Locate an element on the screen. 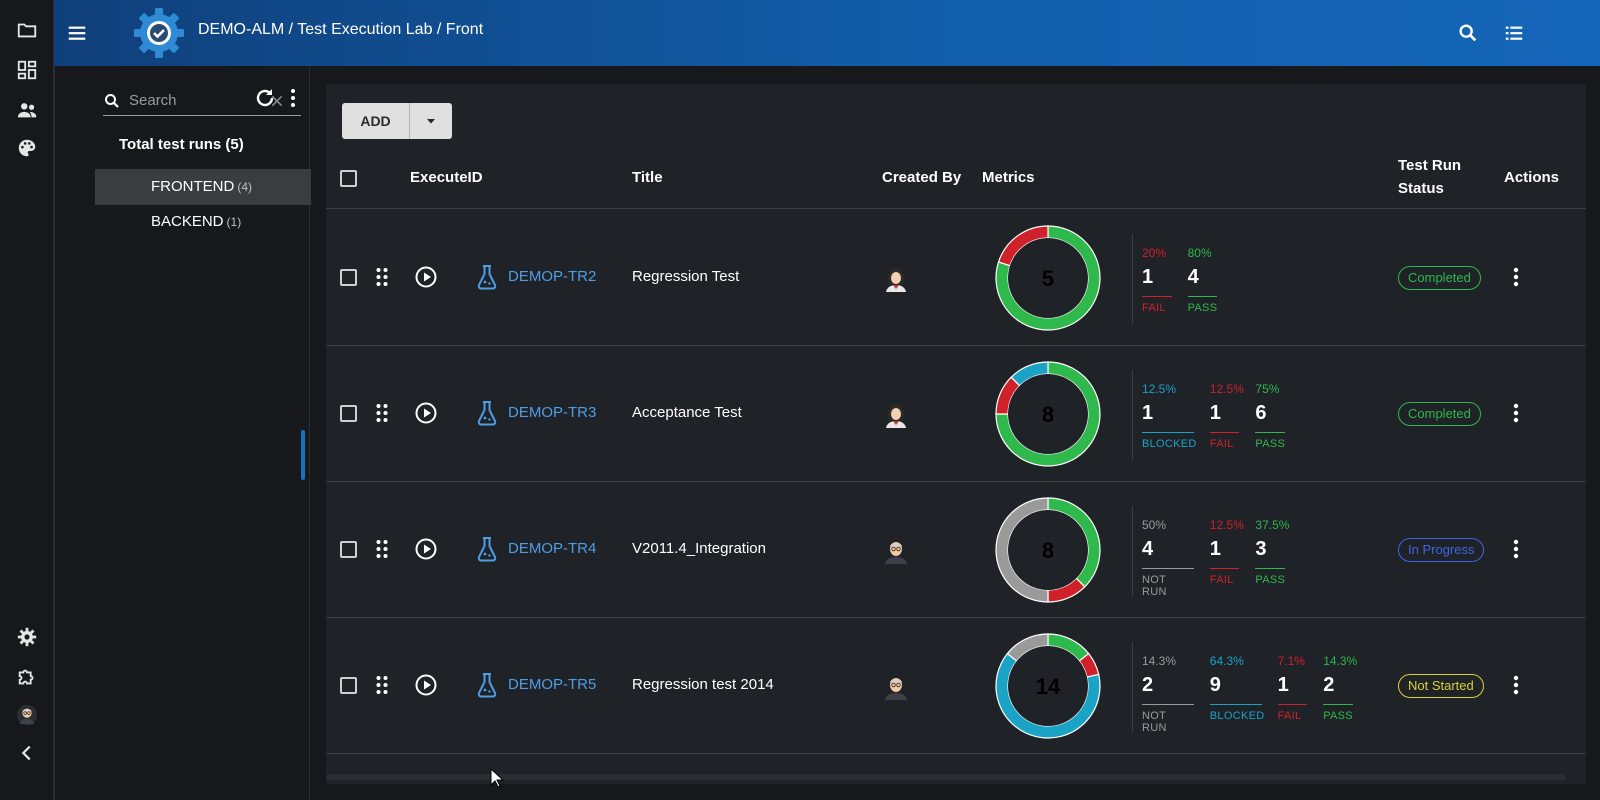  sidebar-more-options-icon is located at coordinates (293, 98).